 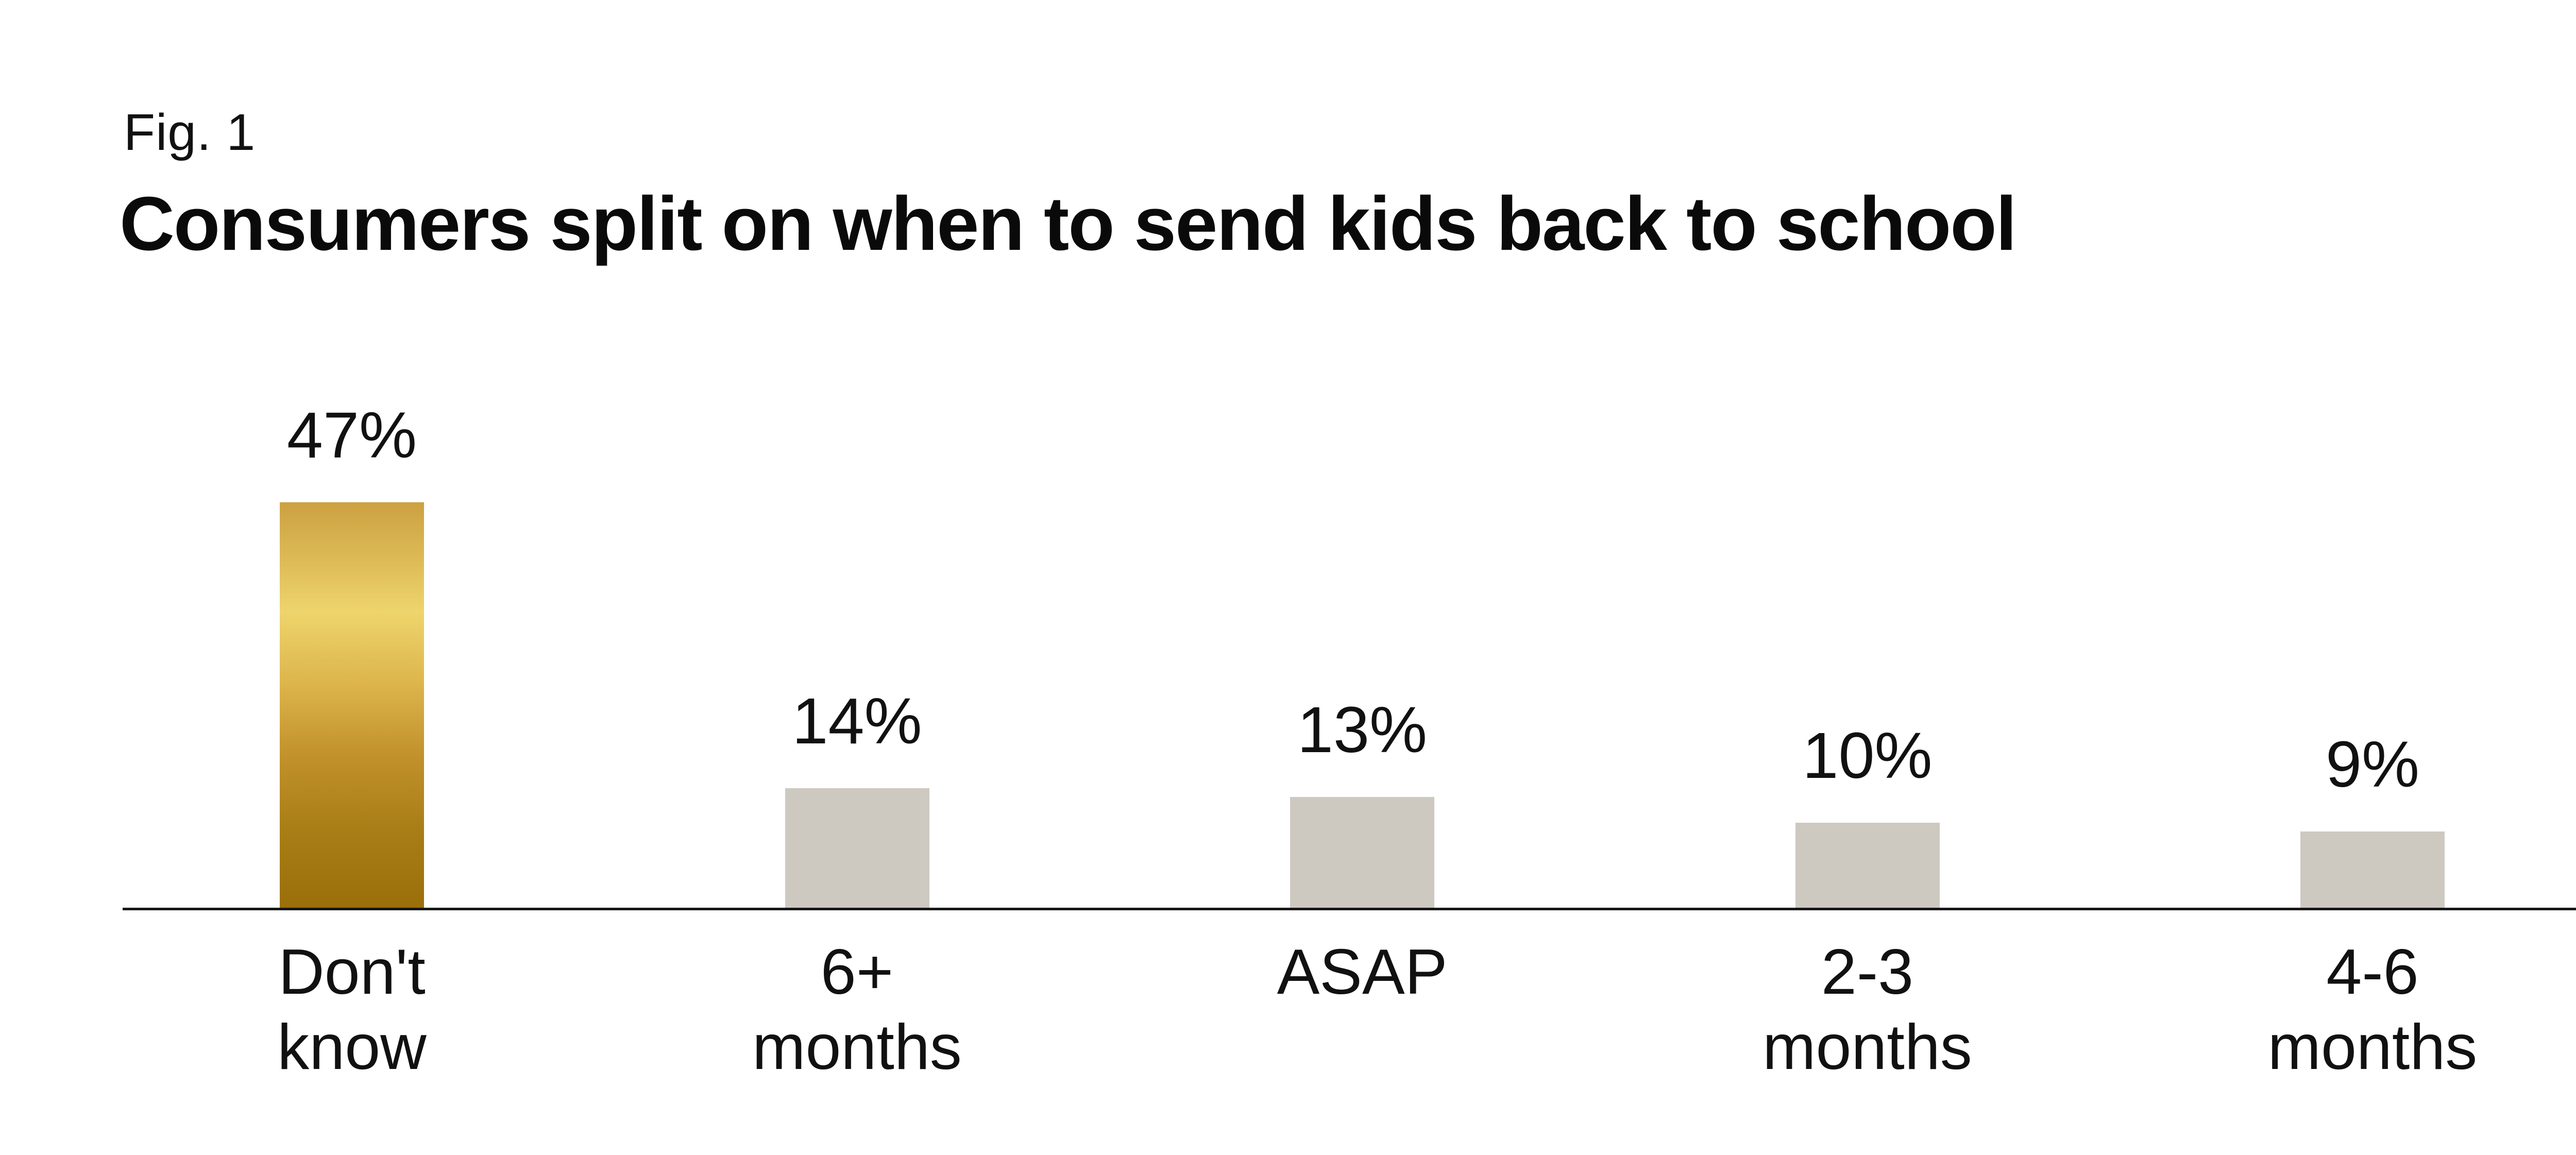 I want to click on bar-highlight, so click(x=352, y=705).